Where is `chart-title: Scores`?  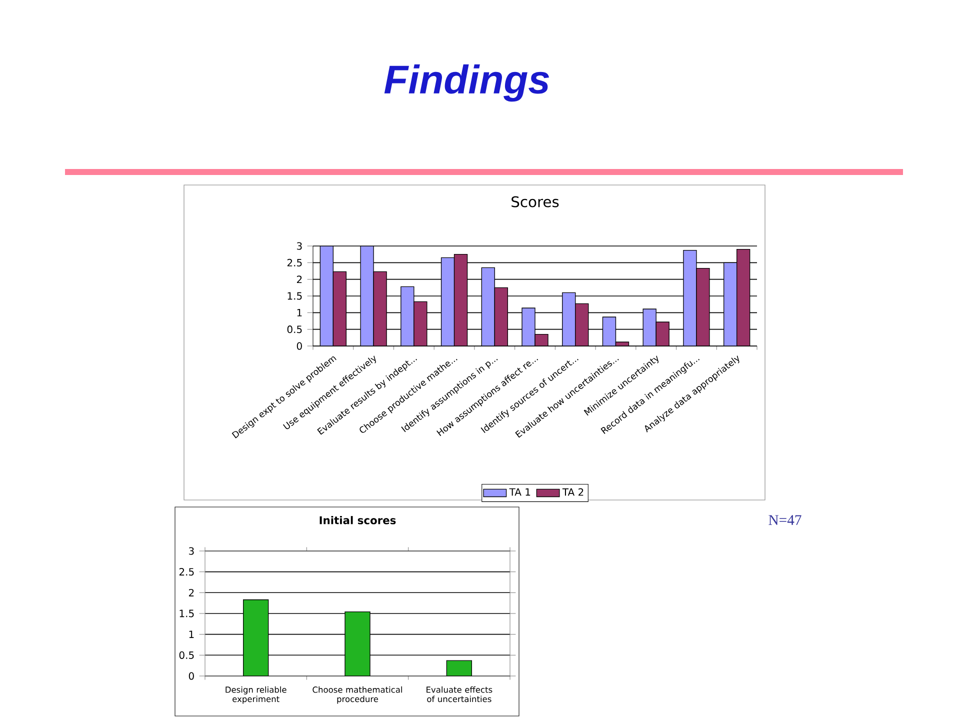
chart-title: Scores is located at coordinates (535, 202).